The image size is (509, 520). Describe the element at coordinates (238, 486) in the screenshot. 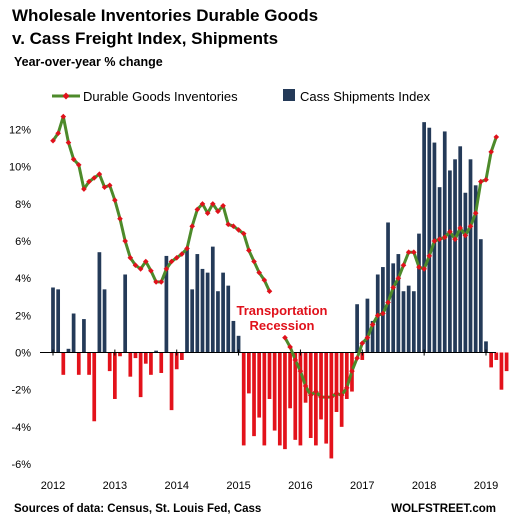

I see `x-tick-label: 2015` at that location.